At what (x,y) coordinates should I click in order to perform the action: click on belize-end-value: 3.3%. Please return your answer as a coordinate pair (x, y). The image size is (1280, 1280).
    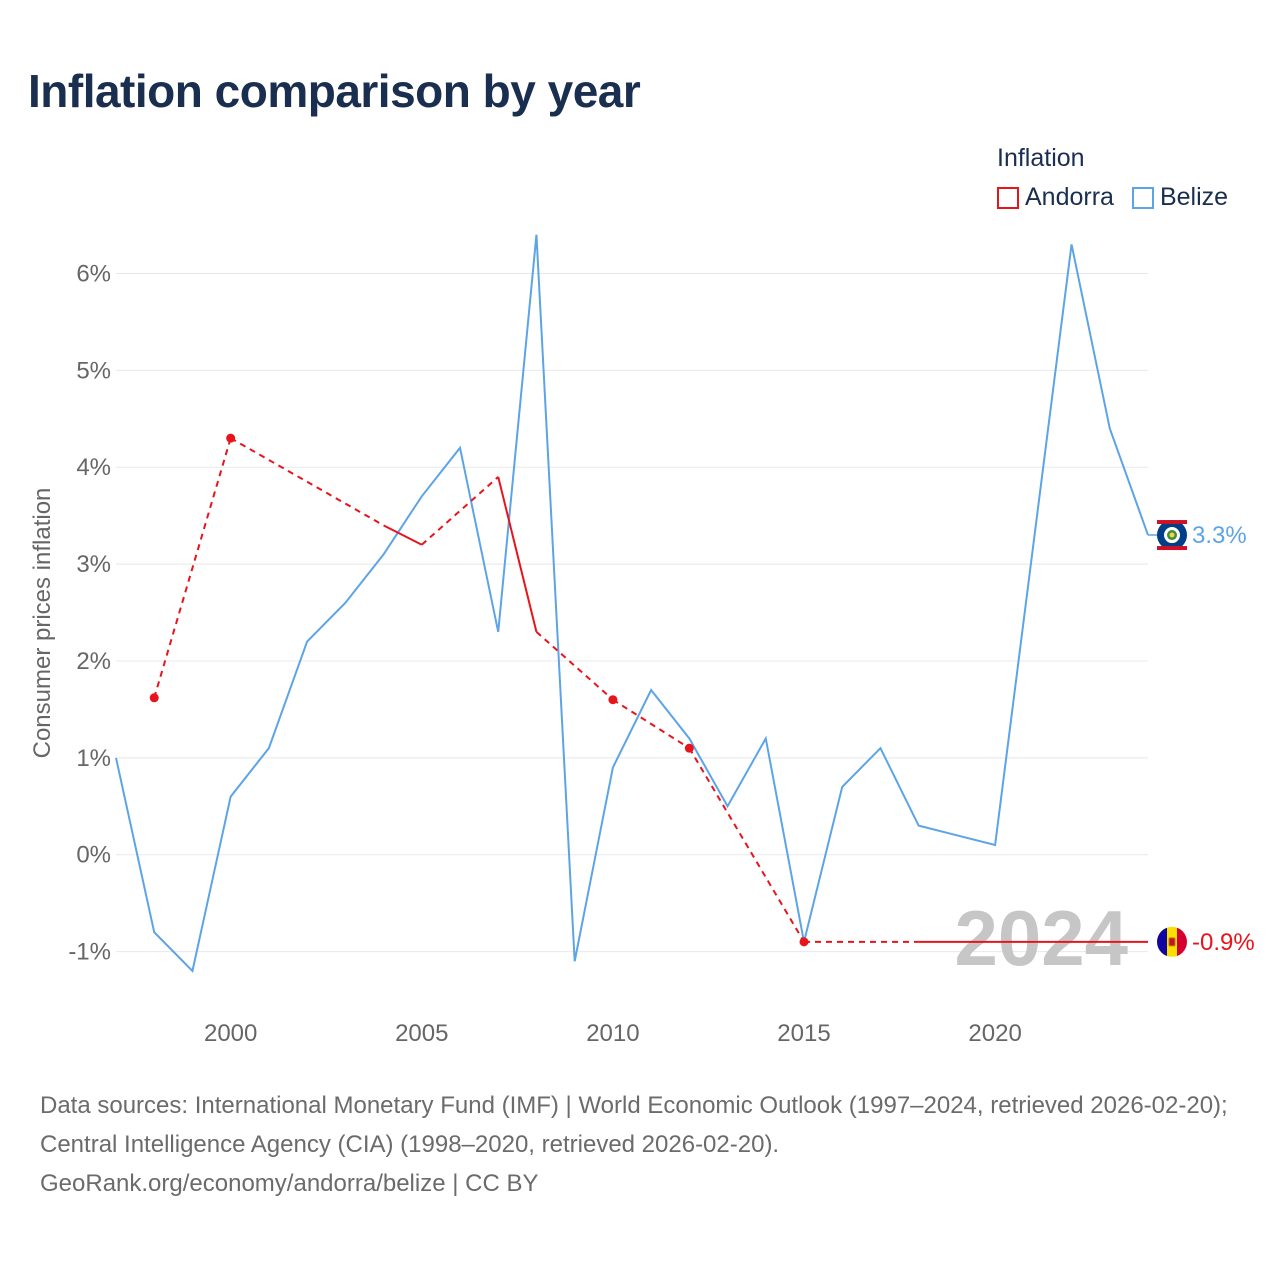
    Looking at the image, I should click on (1219, 535).